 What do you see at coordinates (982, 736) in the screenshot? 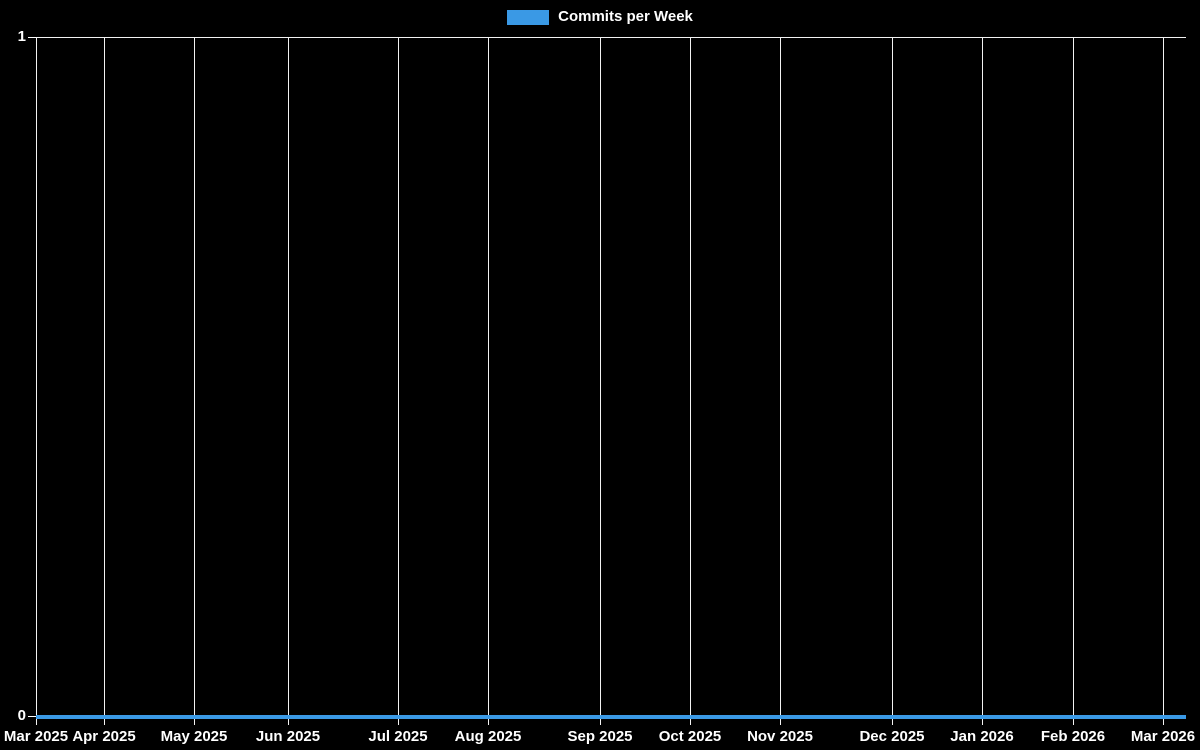
I see `x-axis-label: Jan 2026` at bounding box center [982, 736].